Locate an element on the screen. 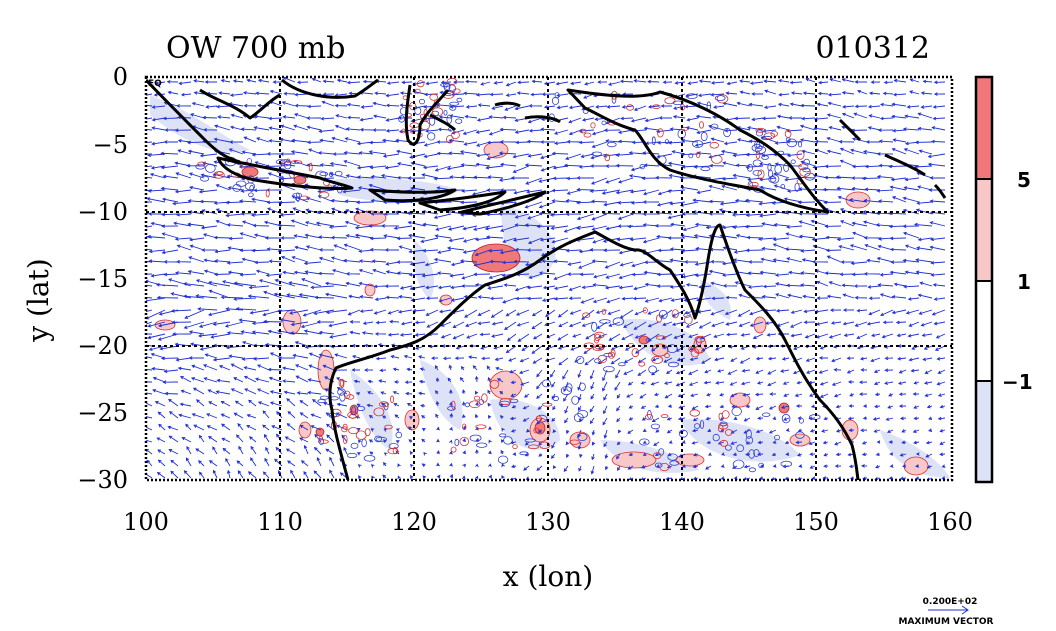 The width and height of the screenshot is (1056, 631). plot-date: 010312 is located at coordinates (872, 48).